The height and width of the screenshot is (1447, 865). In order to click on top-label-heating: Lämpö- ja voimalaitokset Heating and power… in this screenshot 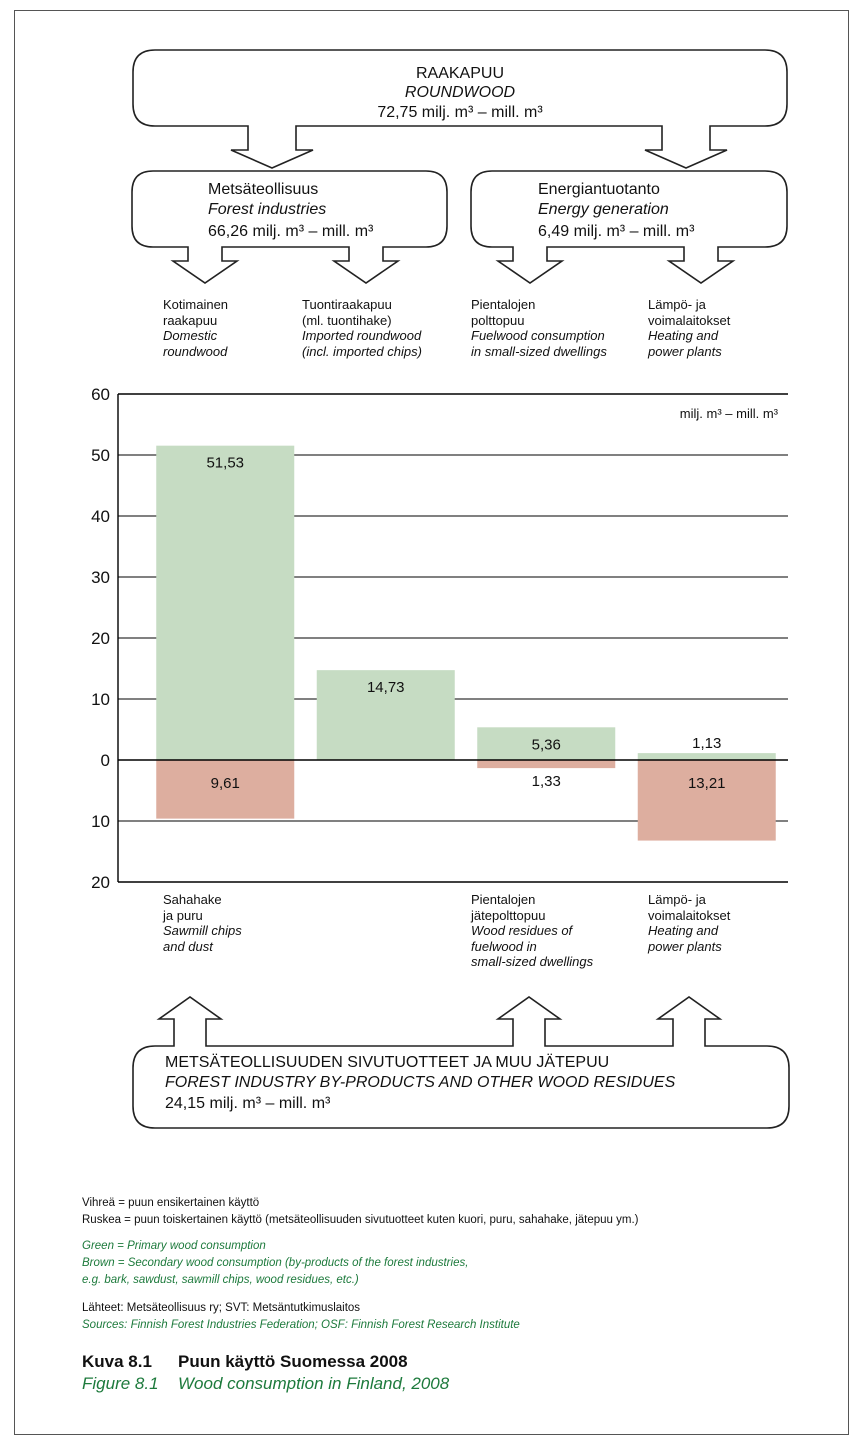, I will do `click(689, 328)`.